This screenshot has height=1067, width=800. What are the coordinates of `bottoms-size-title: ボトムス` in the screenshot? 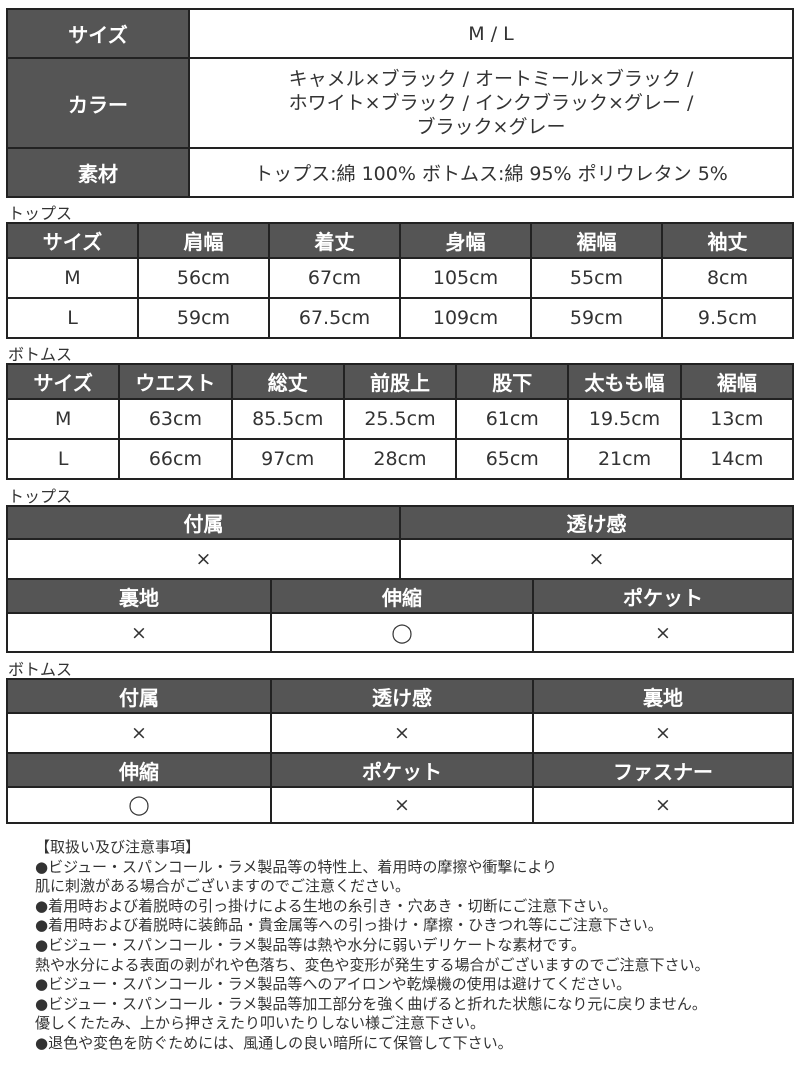 It's located at (40, 354).